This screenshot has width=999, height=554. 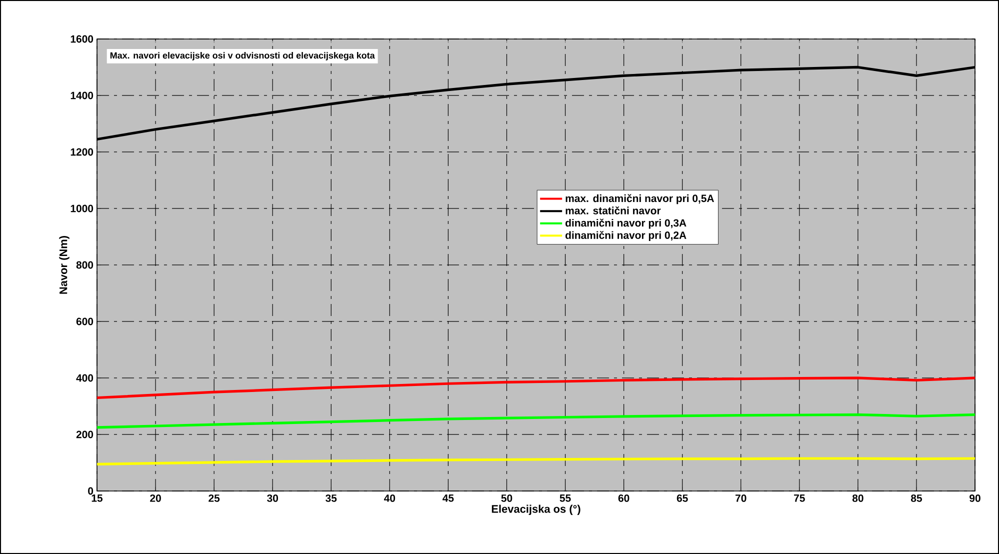 I want to click on y-tick-label: 1400, so click(x=82, y=96).